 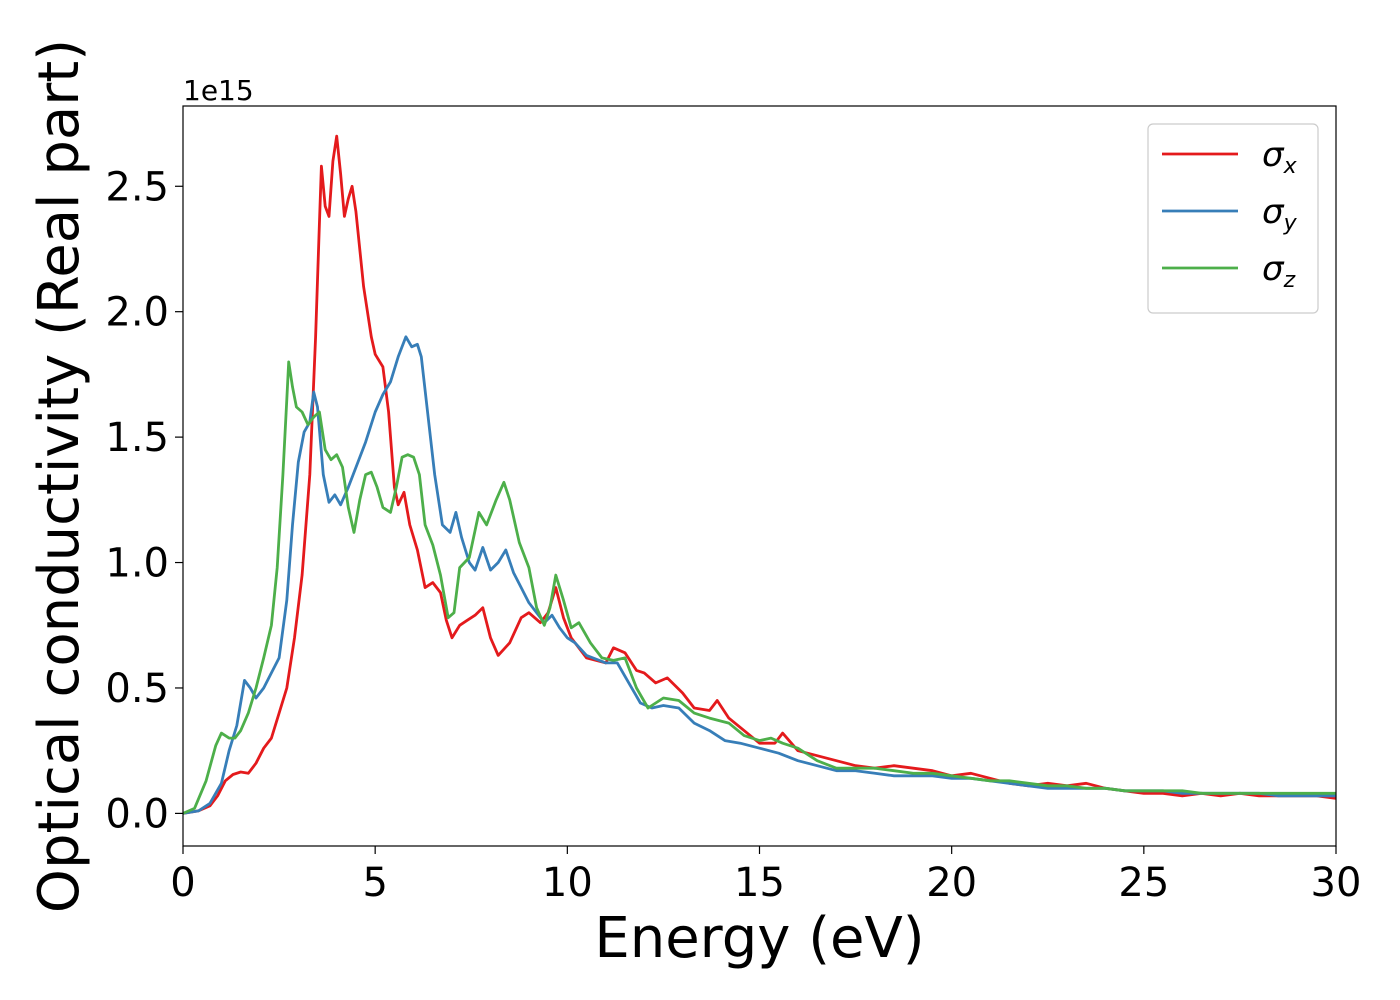 What do you see at coordinates (144, 500) in the screenshot?
I see `y-axis: 0.0 0.5 1.0 1.5 2.0 2.5` at bounding box center [144, 500].